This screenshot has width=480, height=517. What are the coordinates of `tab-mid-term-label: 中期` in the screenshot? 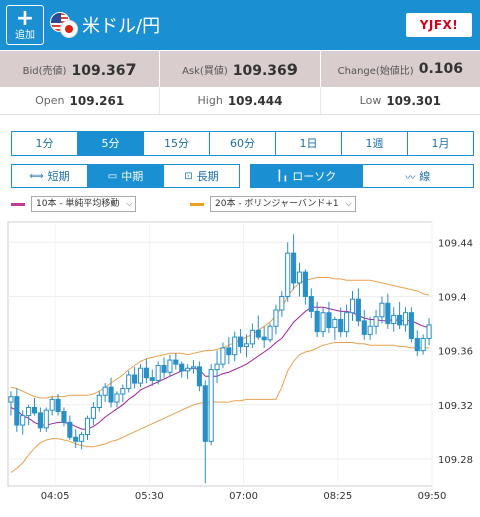 It's located at (132, 176).